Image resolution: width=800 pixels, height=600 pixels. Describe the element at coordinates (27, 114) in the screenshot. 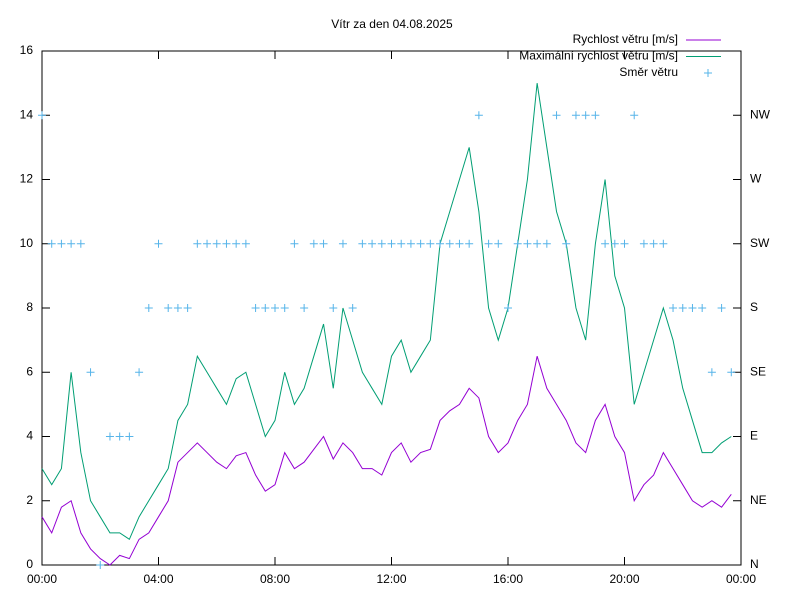

I see `y-tick-label: 14` at that location.